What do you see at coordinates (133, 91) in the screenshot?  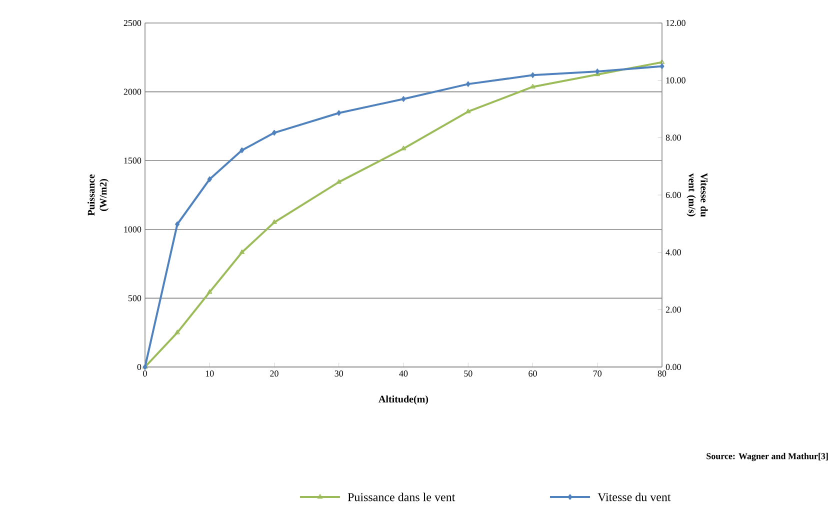 I see `y-tick-label: 2000` at bounding box center [133, 91].